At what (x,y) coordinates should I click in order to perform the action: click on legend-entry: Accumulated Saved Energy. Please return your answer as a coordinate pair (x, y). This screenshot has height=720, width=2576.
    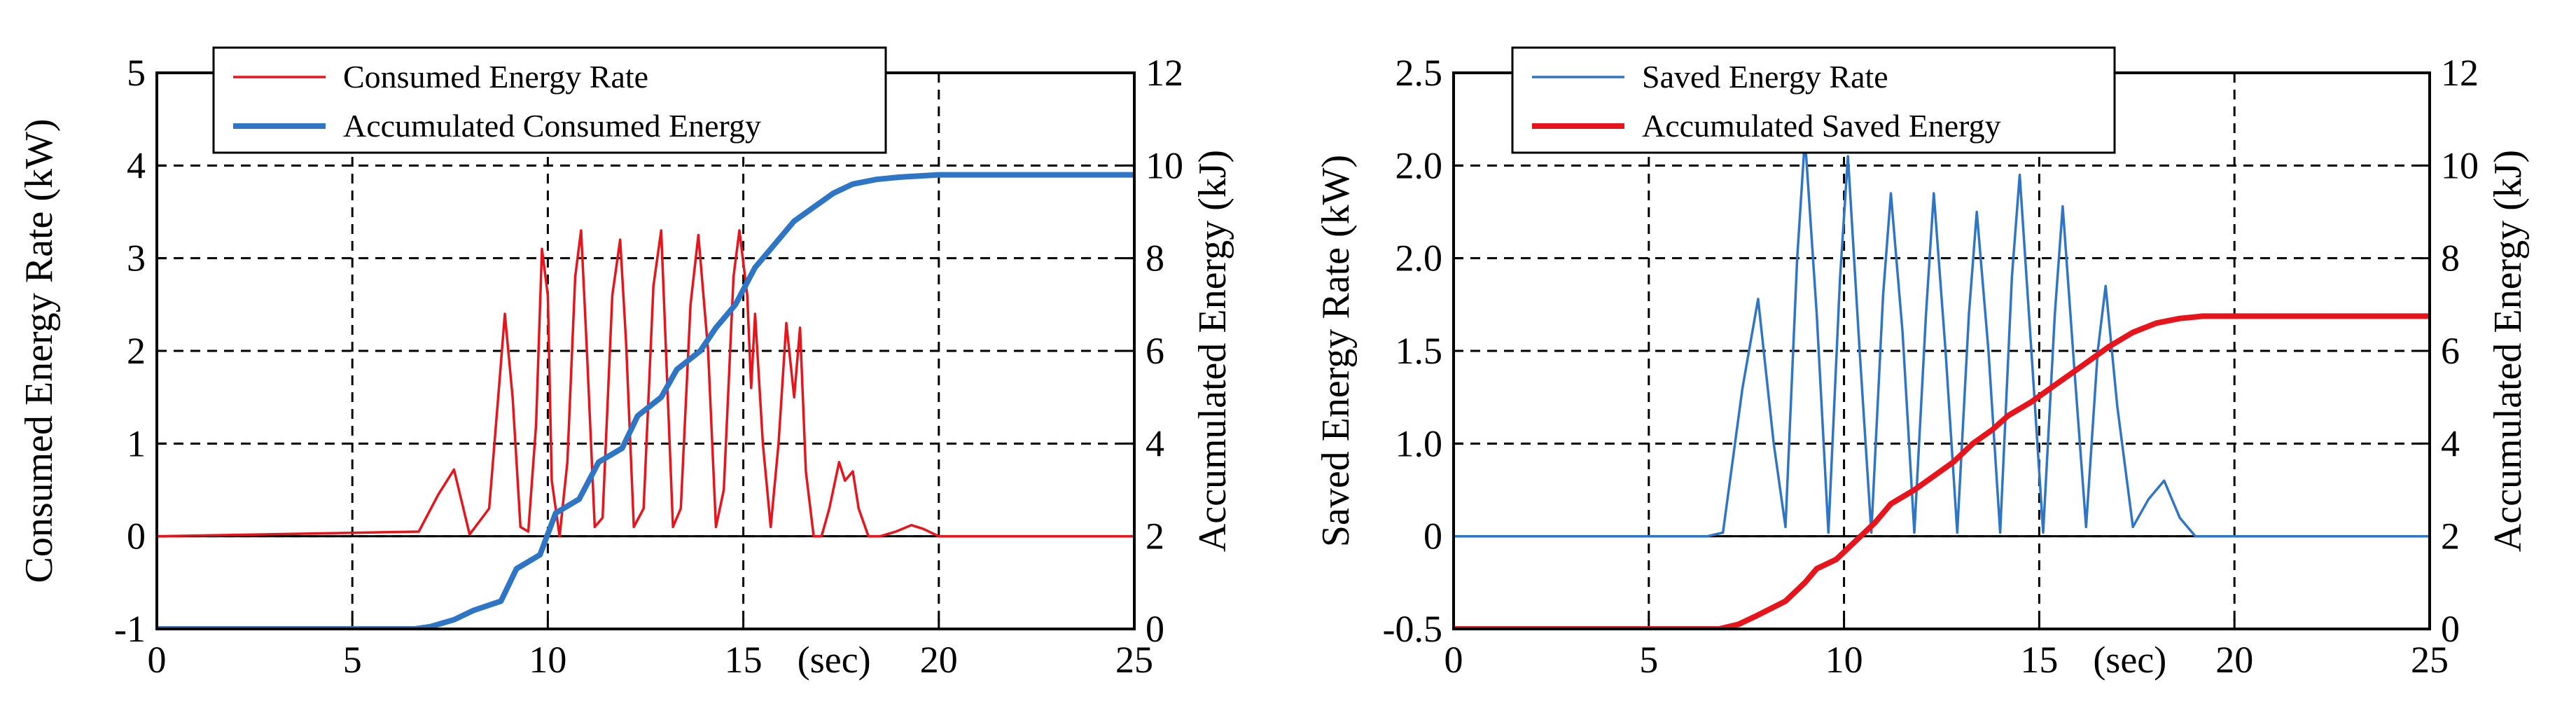
    Looking at the image, I should click on (1821, 126).